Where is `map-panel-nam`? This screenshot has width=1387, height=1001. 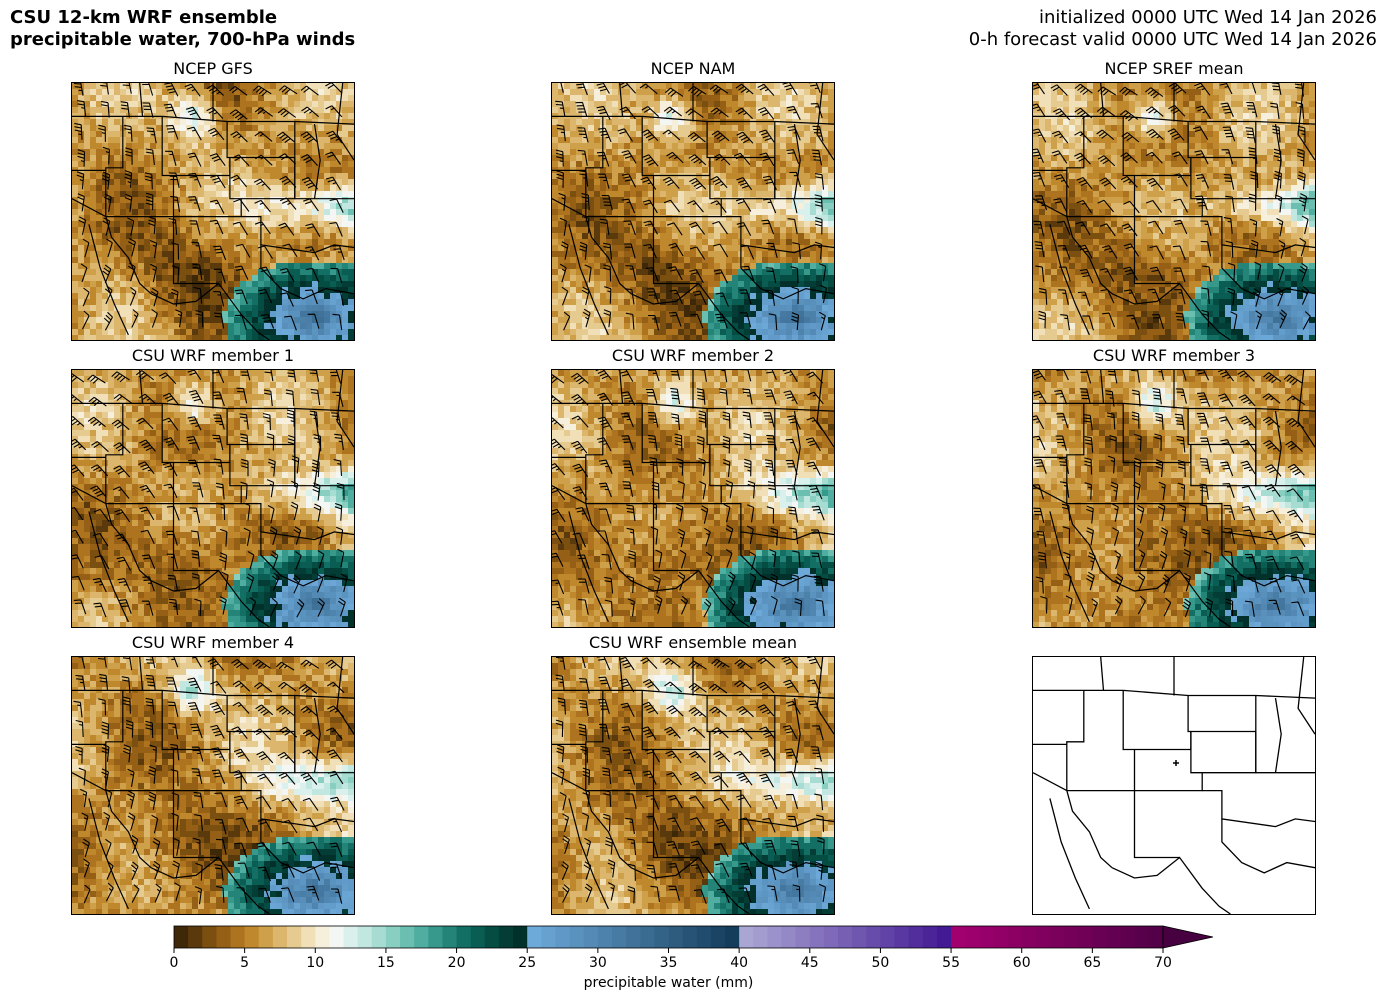
map-panel-nam is located at coordinates (693, 211).